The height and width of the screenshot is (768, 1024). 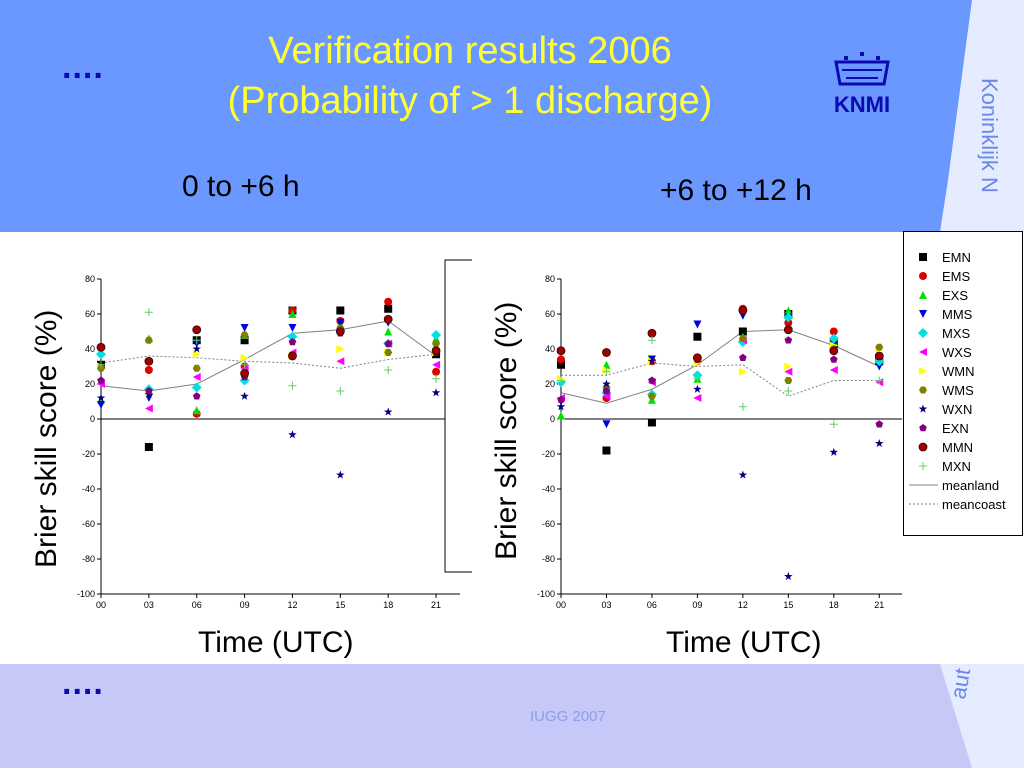 What do you see at coordinates (506, 430) in the screenshot?
I see `y-axis-title-right: Brier skill score (%)` at bounding box center [506, 430].